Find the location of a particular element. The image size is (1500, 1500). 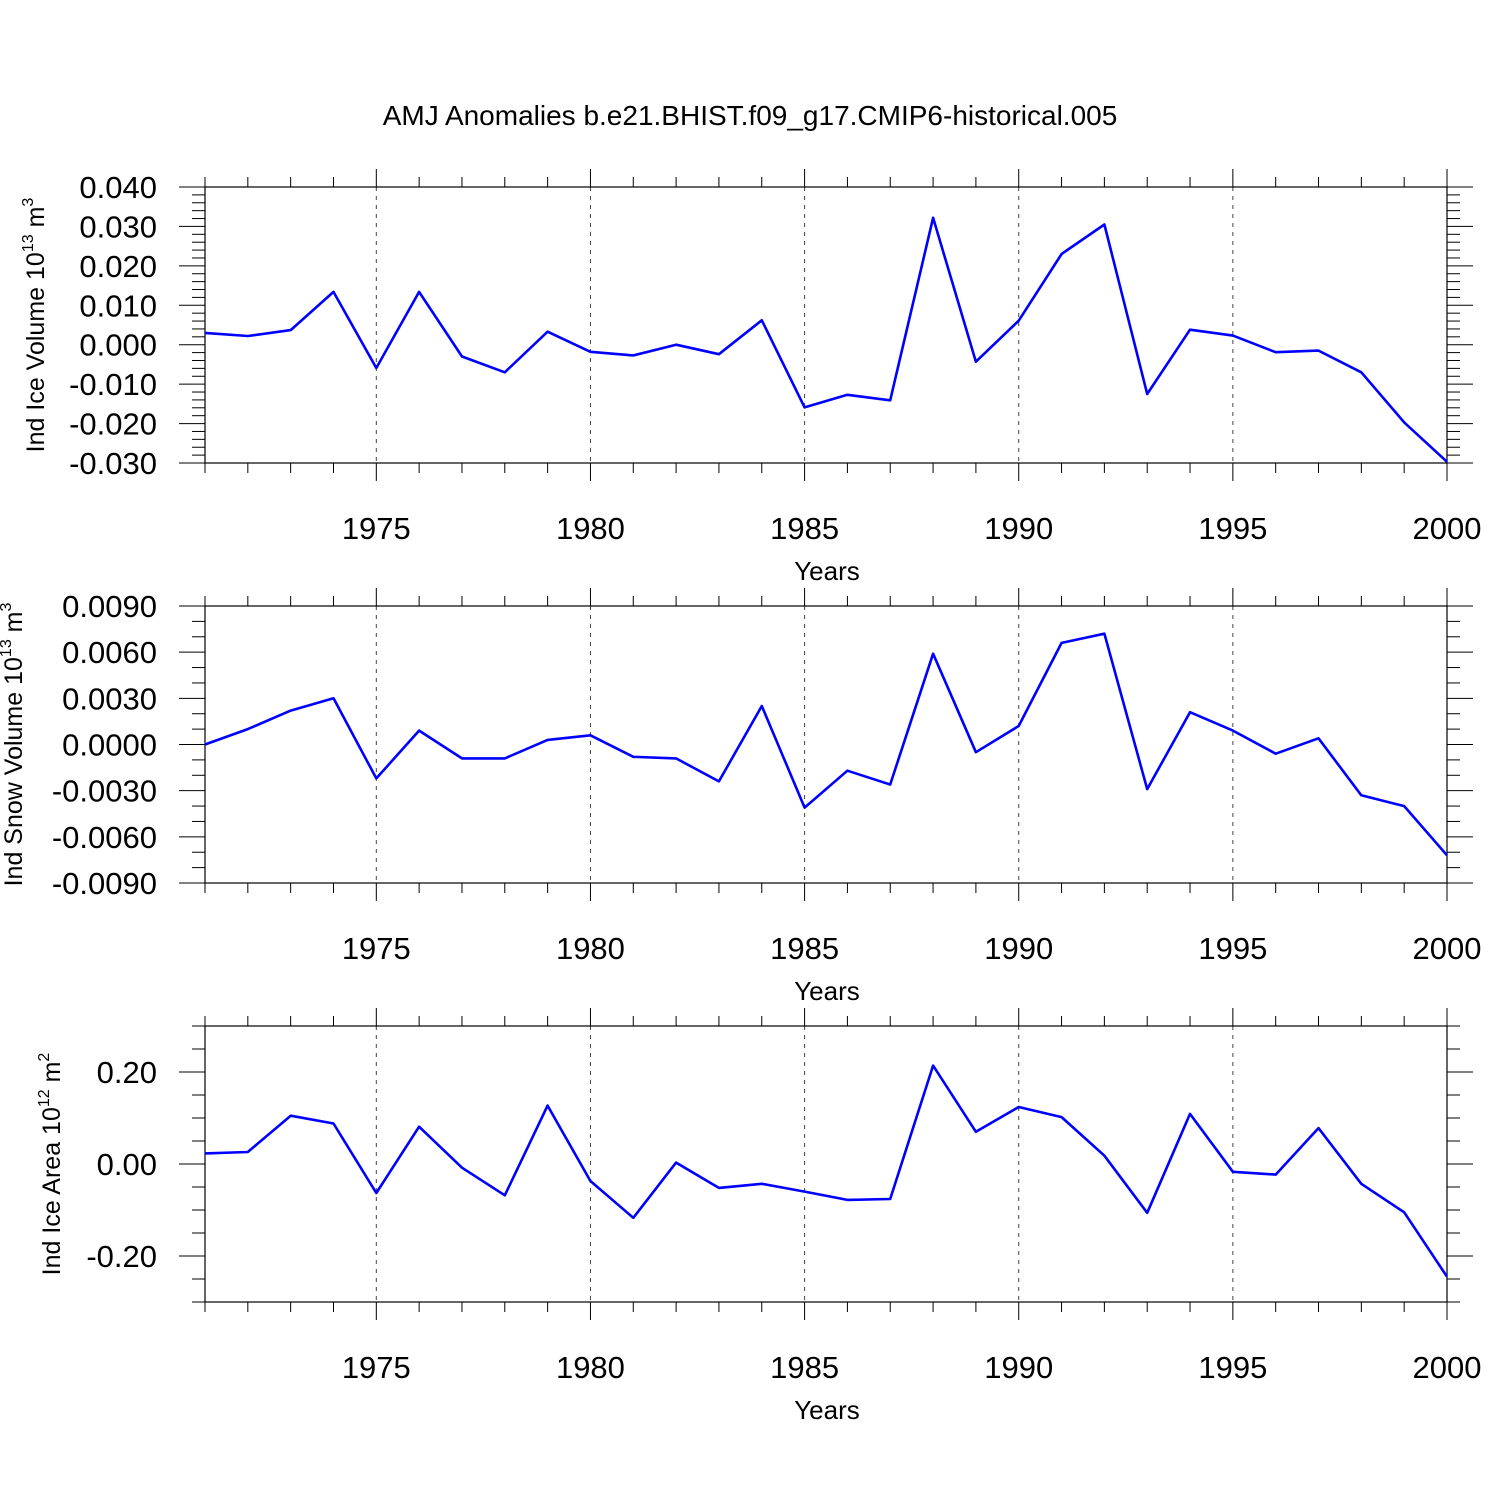

y-tick-label: -0.010 is located at coordinates (113, 384).